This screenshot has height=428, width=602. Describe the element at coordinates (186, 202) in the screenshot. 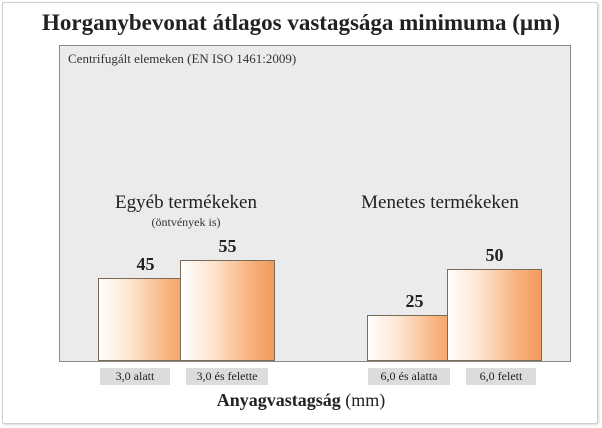

I see `group-title-egyeb: Egyéb termékeken` at that location.